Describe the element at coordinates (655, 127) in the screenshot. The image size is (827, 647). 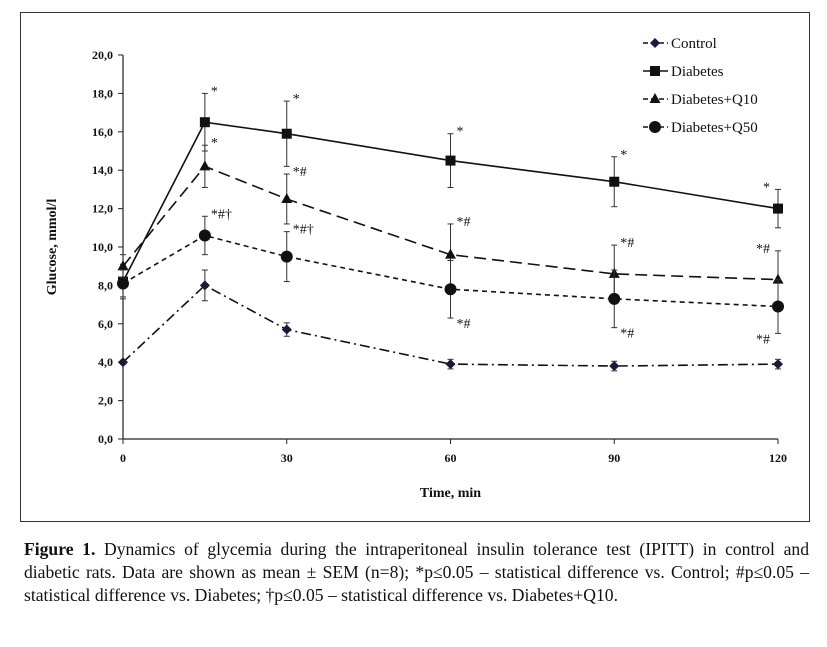
I see `legend-marker-diabetes-q50` at that location.